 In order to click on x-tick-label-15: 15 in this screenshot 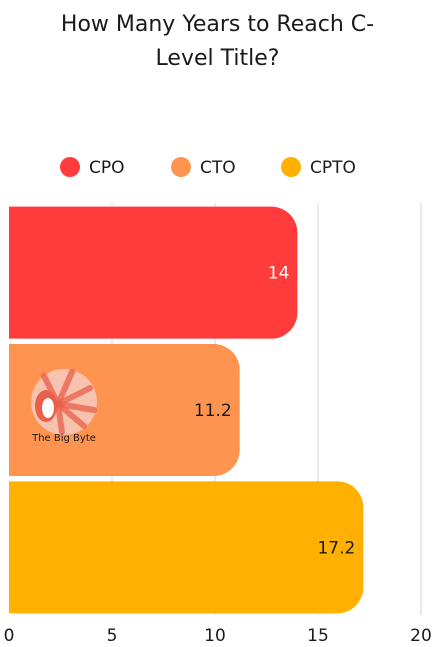, I will do `click(318, 636)`.